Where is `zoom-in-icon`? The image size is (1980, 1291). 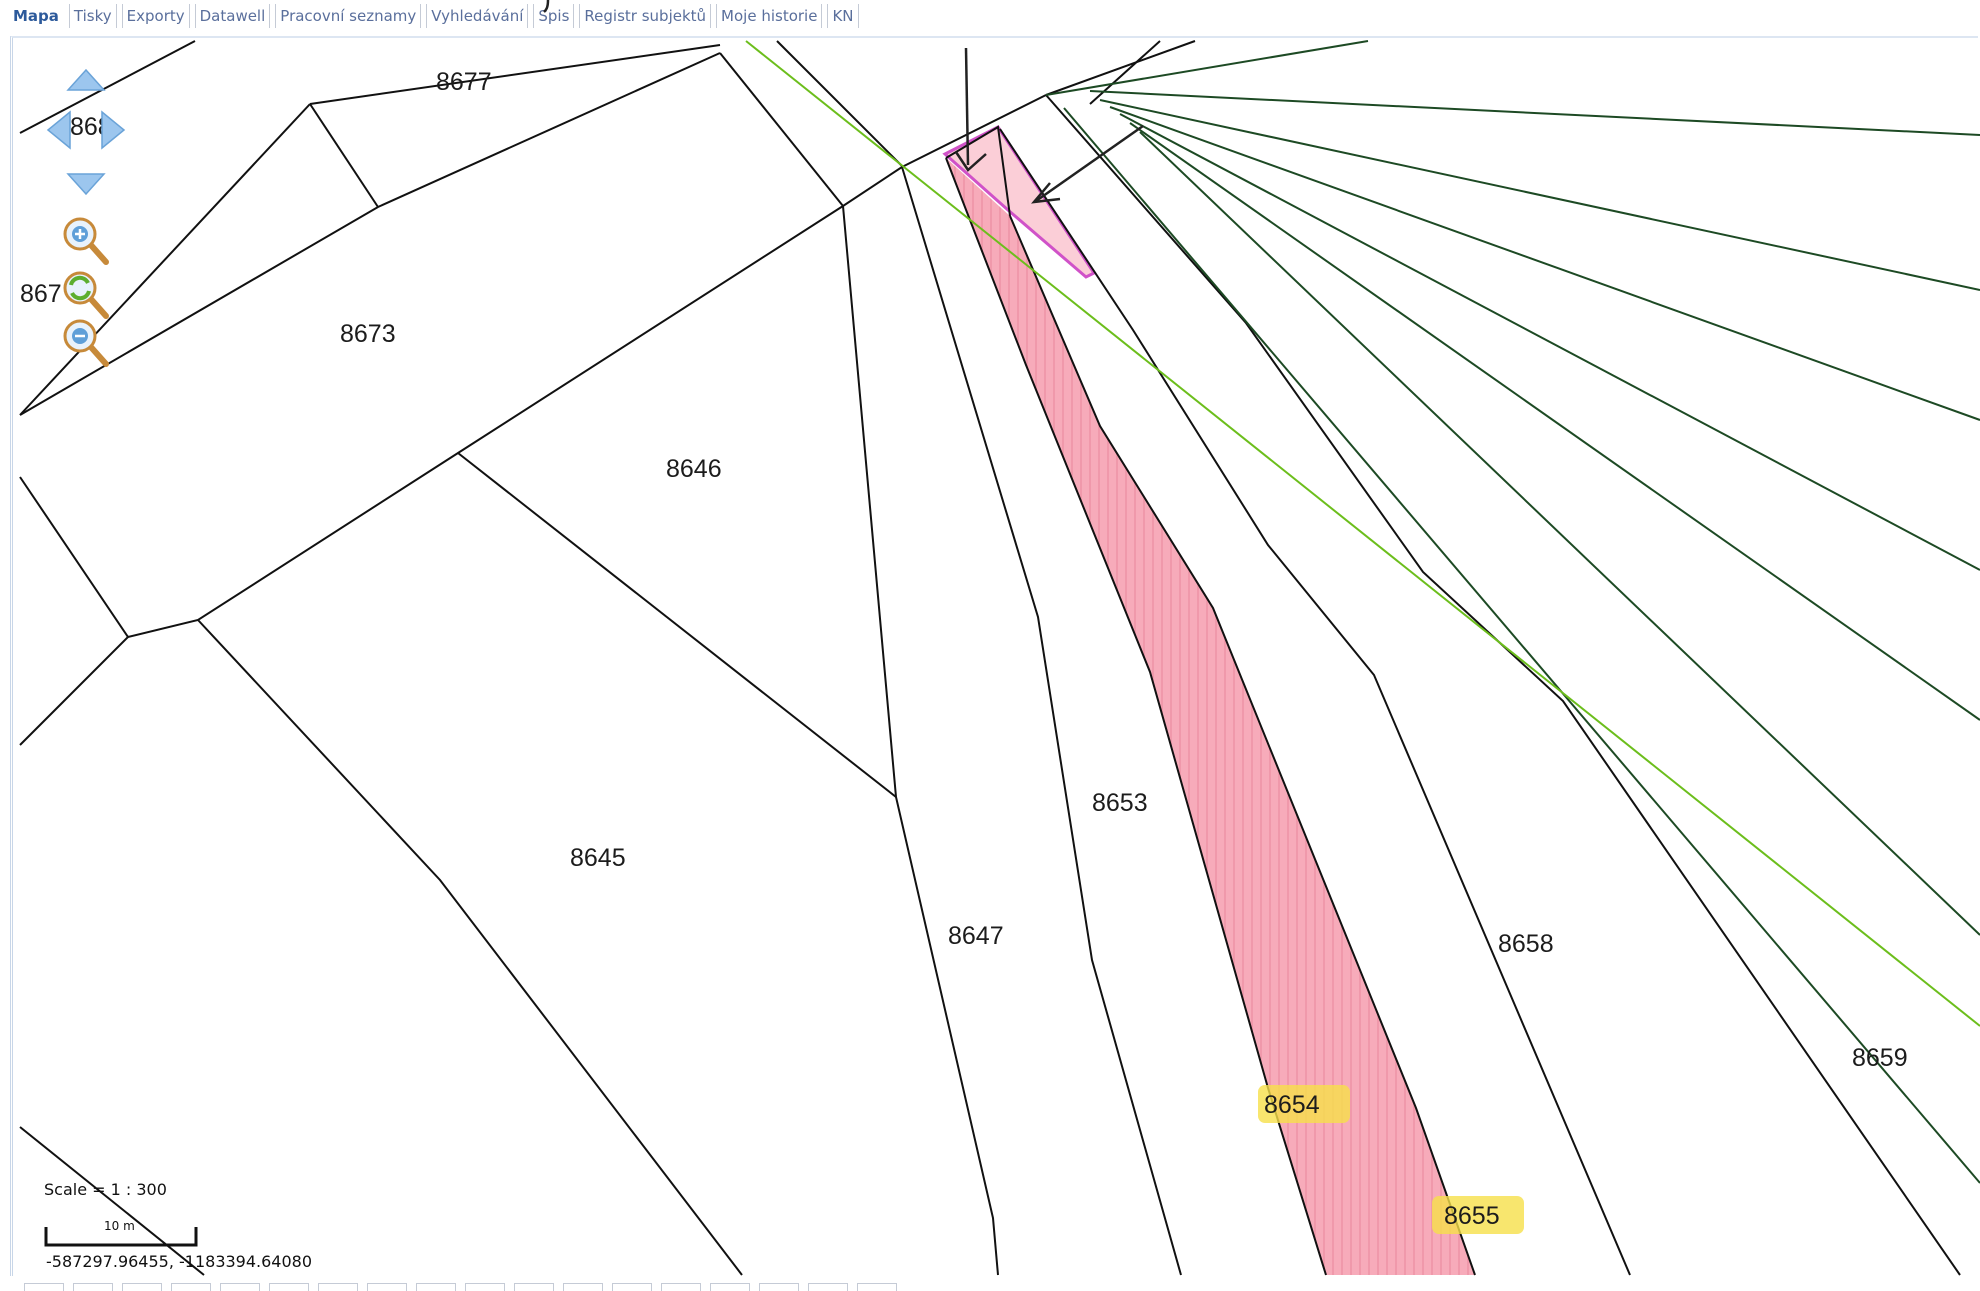
zoom-in-icon is located at coordinates (85, 240).